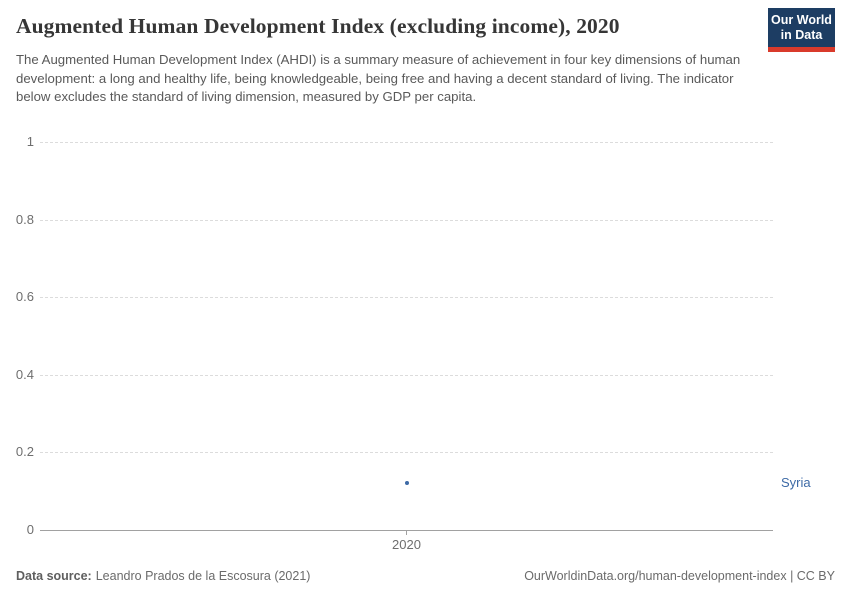 This screenshot has height=600, width=850. Describe the element at coordinates (24, 374) in the screenshot. I see `y-tick-label-0.4: 0.4` at that location.